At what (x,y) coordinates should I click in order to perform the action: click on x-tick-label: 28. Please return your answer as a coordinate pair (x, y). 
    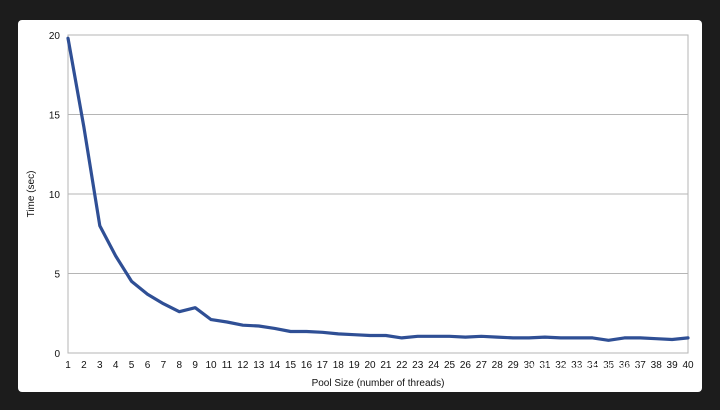
    Looking at the image, I should click on (498, 365).